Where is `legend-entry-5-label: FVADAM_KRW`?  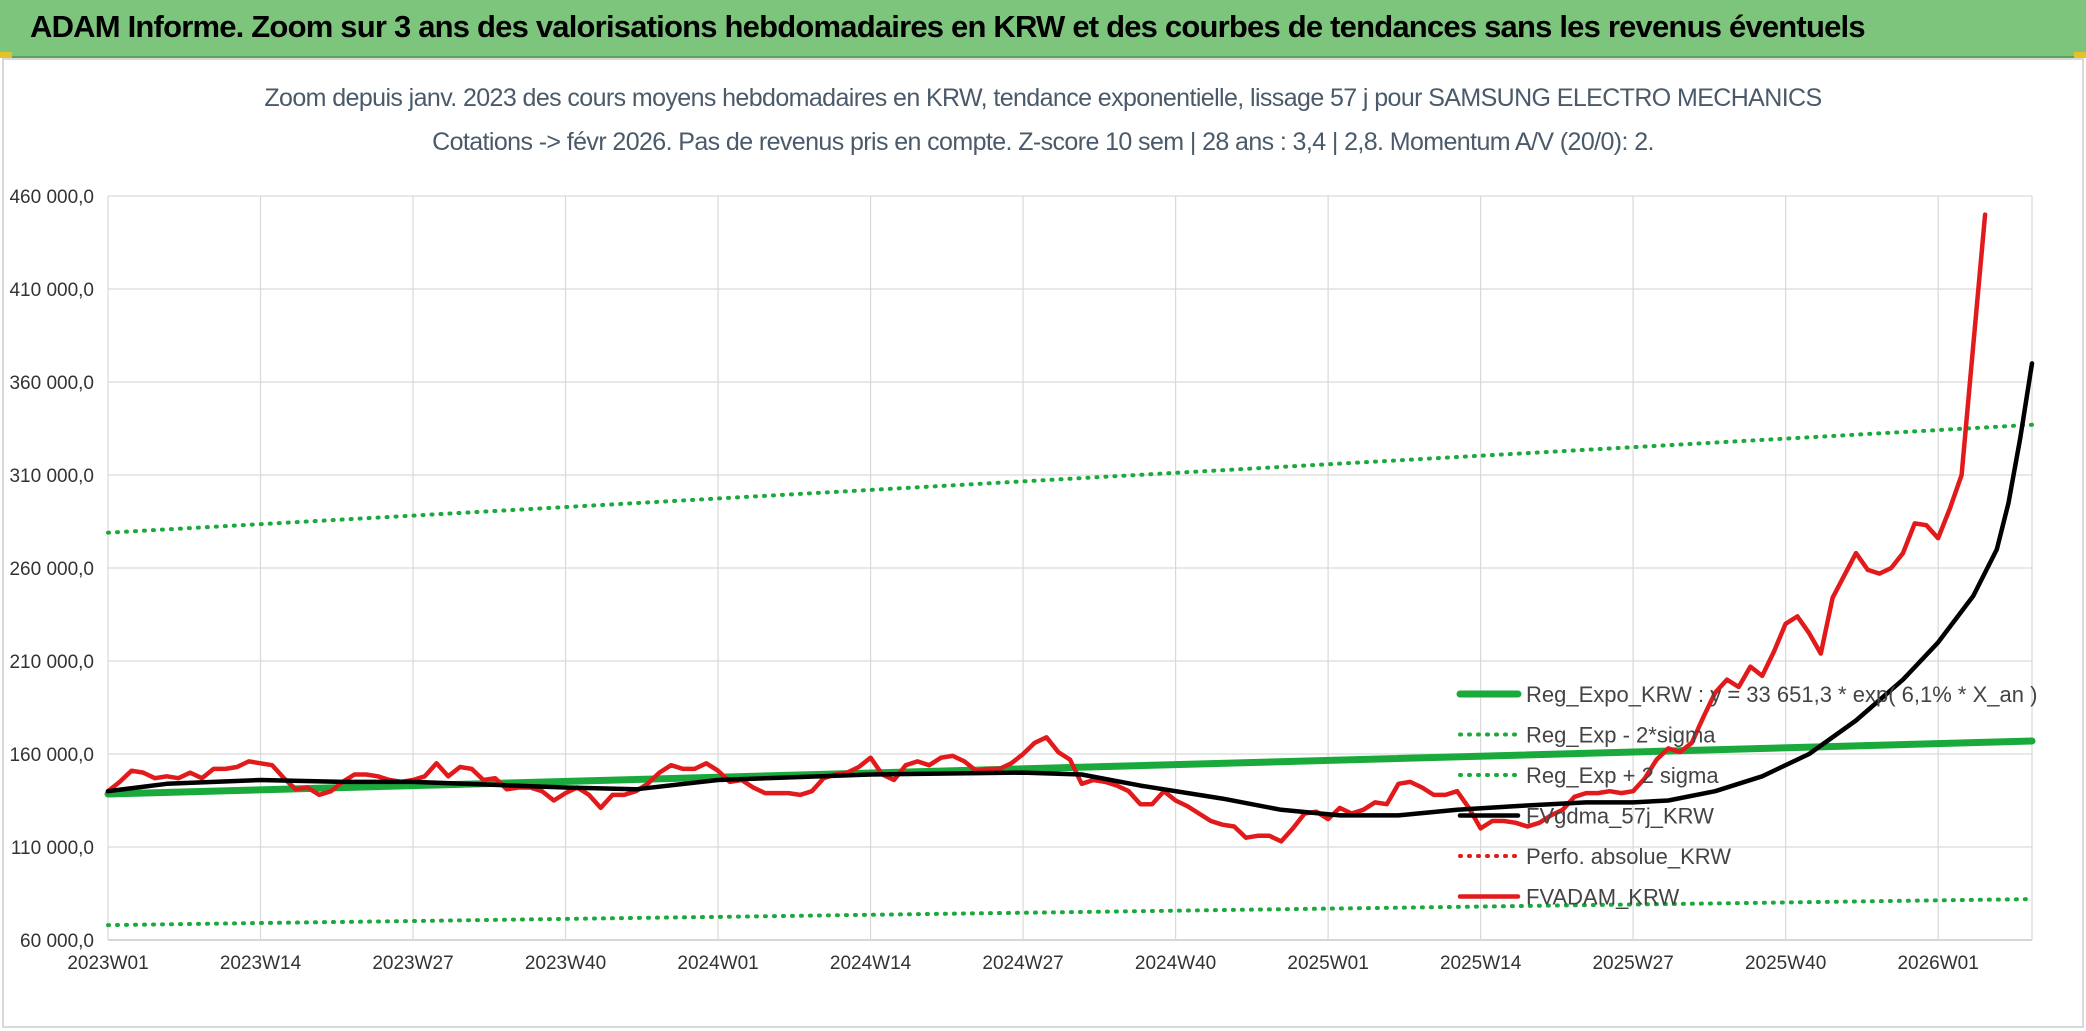
legend-entry-5-label: FVADAM_KRW is located at coordinates (1602, 897).